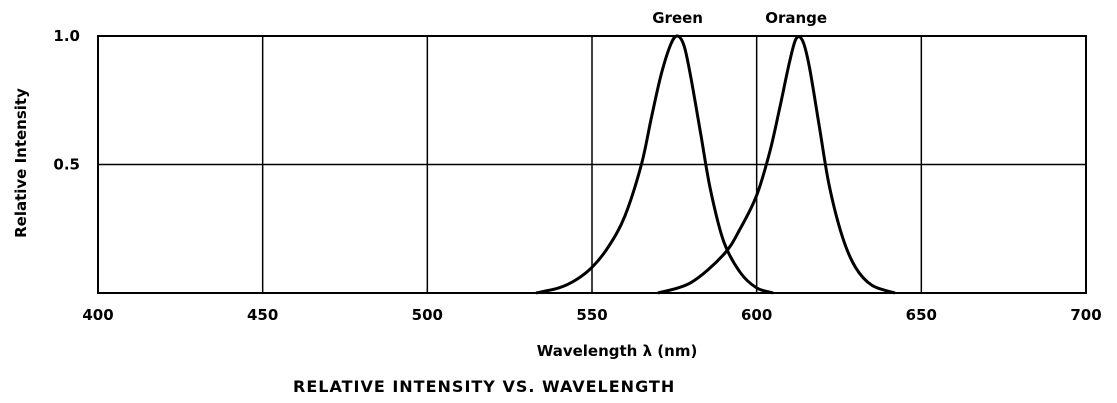  What do you see at coordinates (66, 165) in the screenshot?
I see `y-tick-label: 0.5` at bounding box center [66, 165].